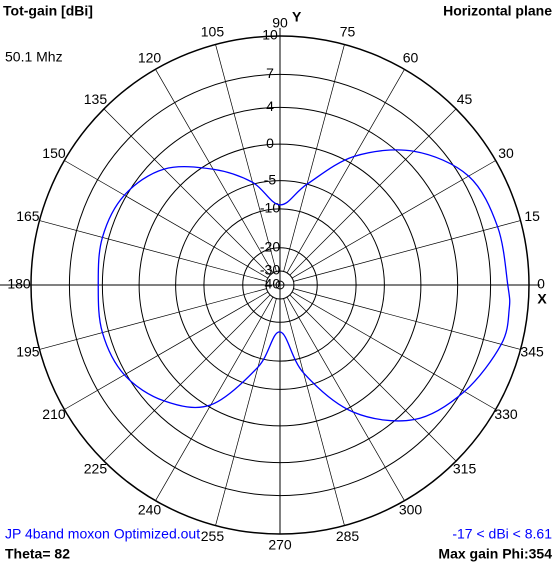 This screenshot has height=567, width=556. Describe the element at coordinates (465, 468) in the screenshot. I see `angle-label: 315` at that location.